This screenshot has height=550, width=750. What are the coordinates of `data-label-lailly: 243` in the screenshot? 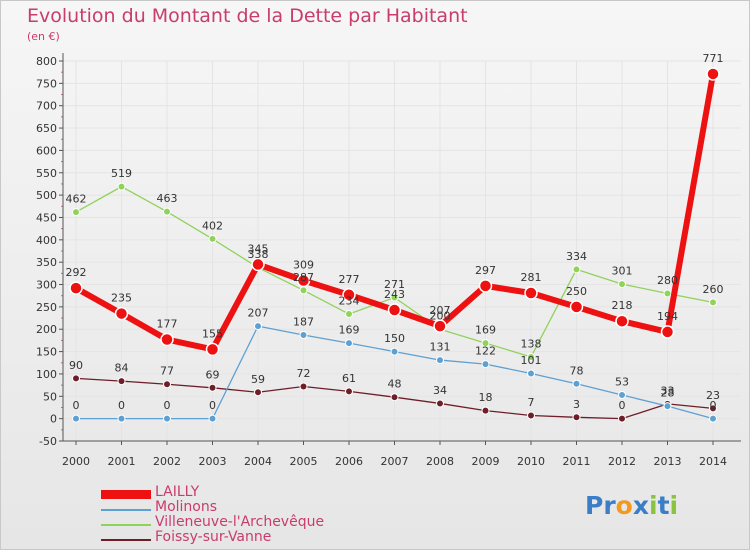 It's located at (394, 294).